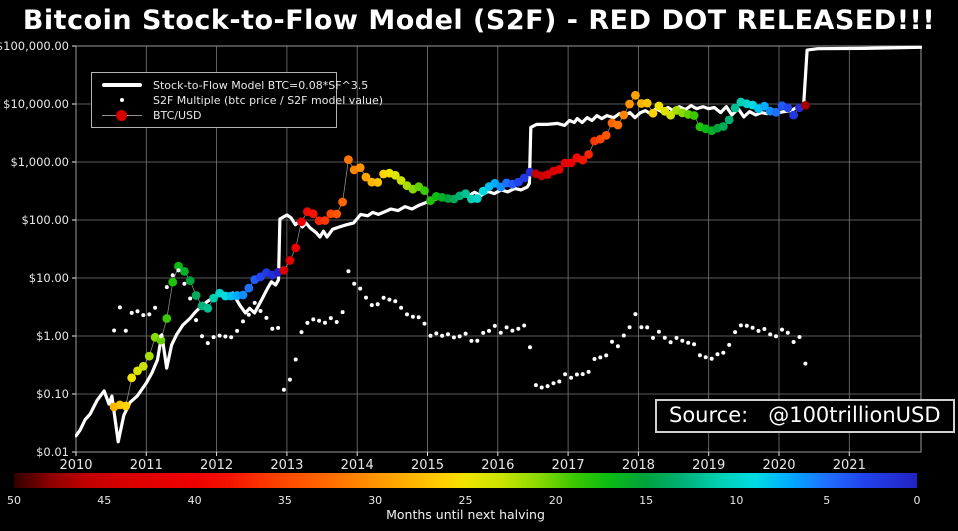 The width and height of the screenshot is (958, 531). Describe the element at coordinates (146, 465) in the screenshot. I see `svg-text: 2011` at that location.